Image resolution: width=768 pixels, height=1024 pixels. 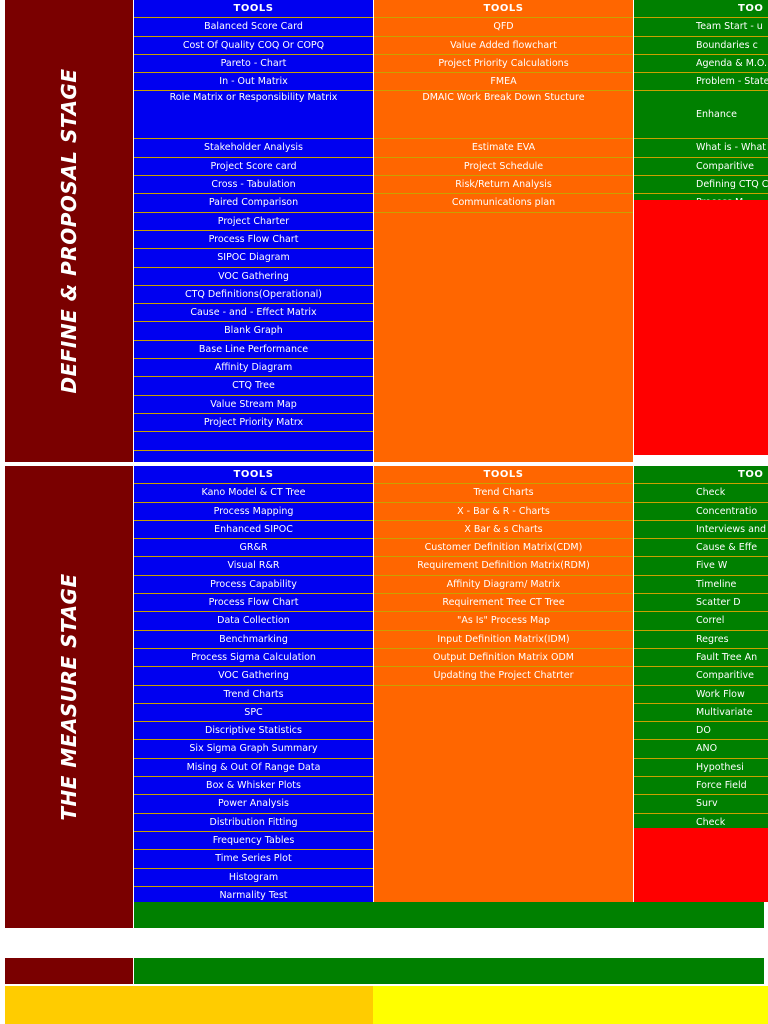 What do you see at coordinates (701, 658) in the screenshot?
I see `measure-col3-cell: Fault Tree An` at bounding box center [701, 658].